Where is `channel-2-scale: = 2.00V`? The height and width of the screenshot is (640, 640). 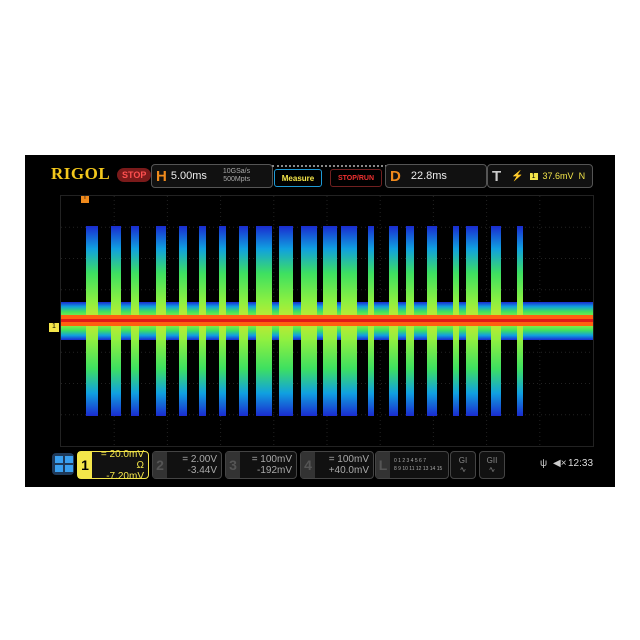 channel-2-scale: = 2.00V is located at coordinates (199, 459).